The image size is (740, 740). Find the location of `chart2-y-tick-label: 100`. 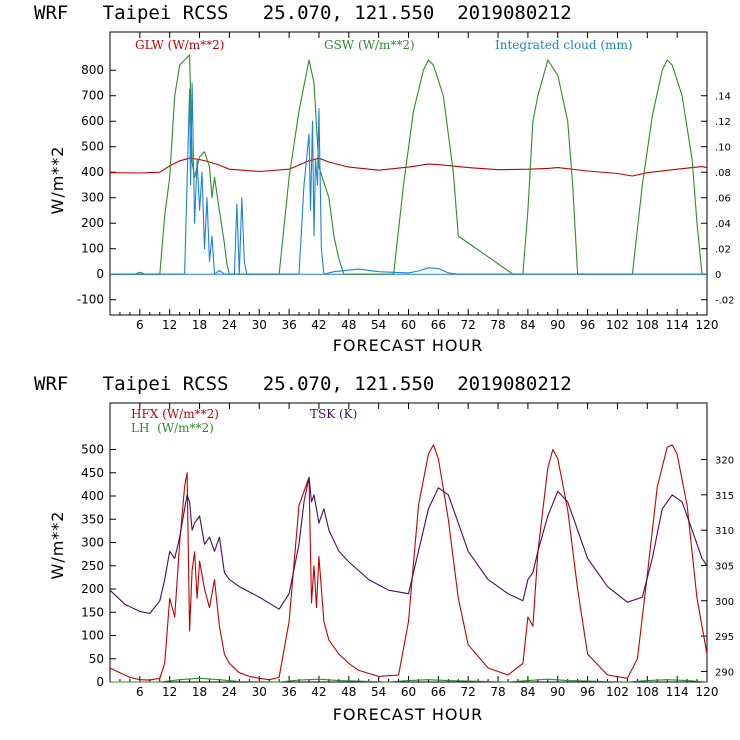

chart2-y-tick-label: 100 is located at coordinates (92, 636).